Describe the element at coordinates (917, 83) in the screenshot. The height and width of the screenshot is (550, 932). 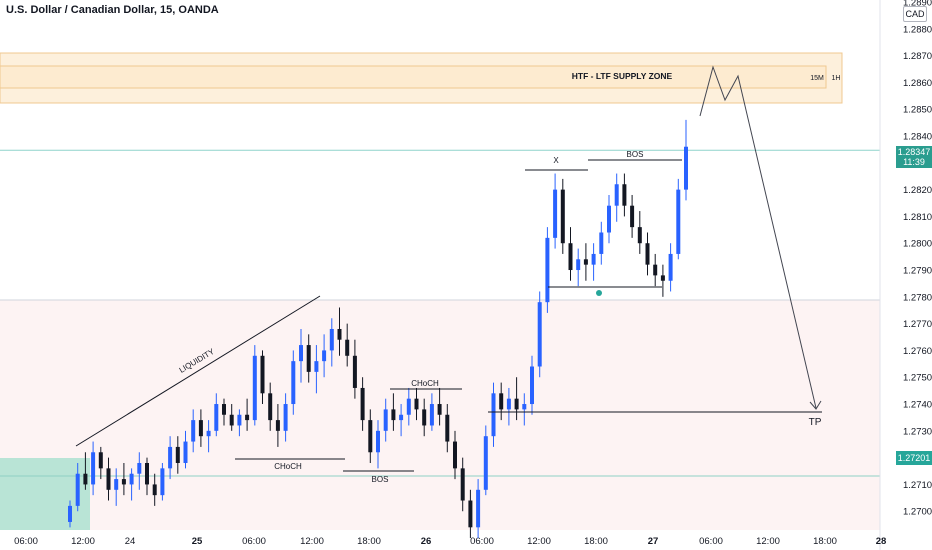
I see `y-tick-label: 1.28600` at that location.